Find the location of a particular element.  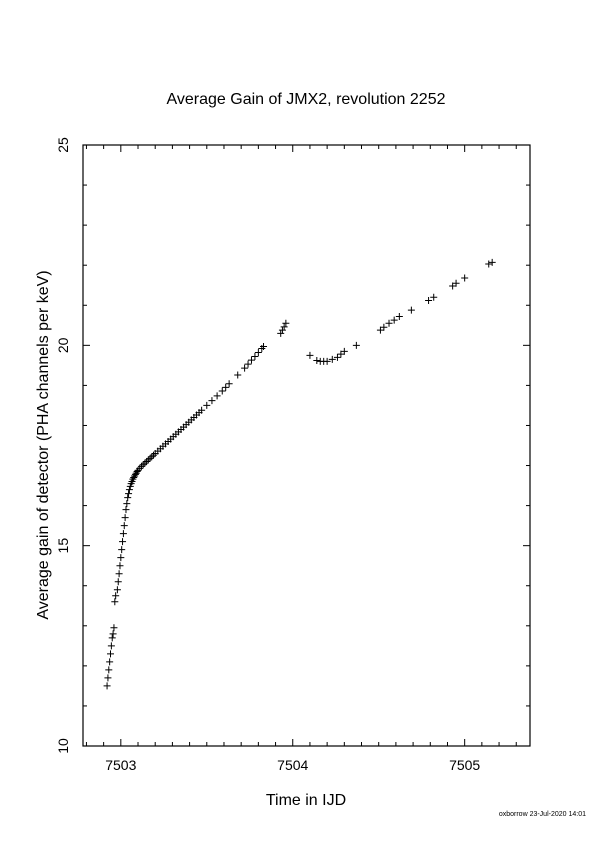

x-axis-tick-labels: 7503 7504 7505 is located at coordinates (292, 765).